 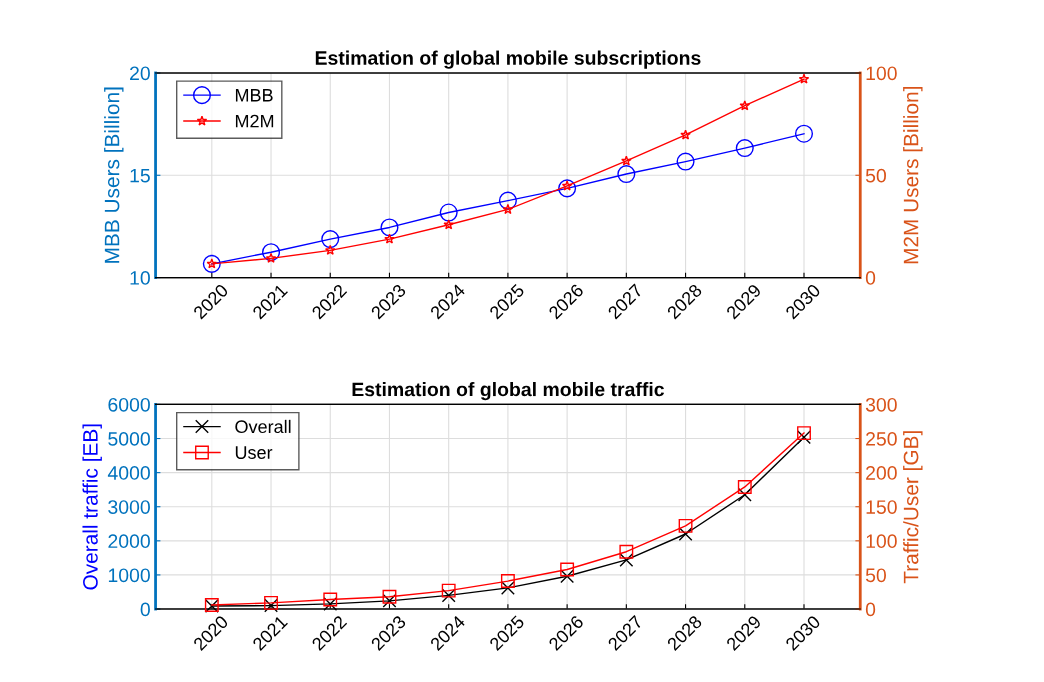 I want to click on y-tick-label: 4000, so click(x=128, y=473).